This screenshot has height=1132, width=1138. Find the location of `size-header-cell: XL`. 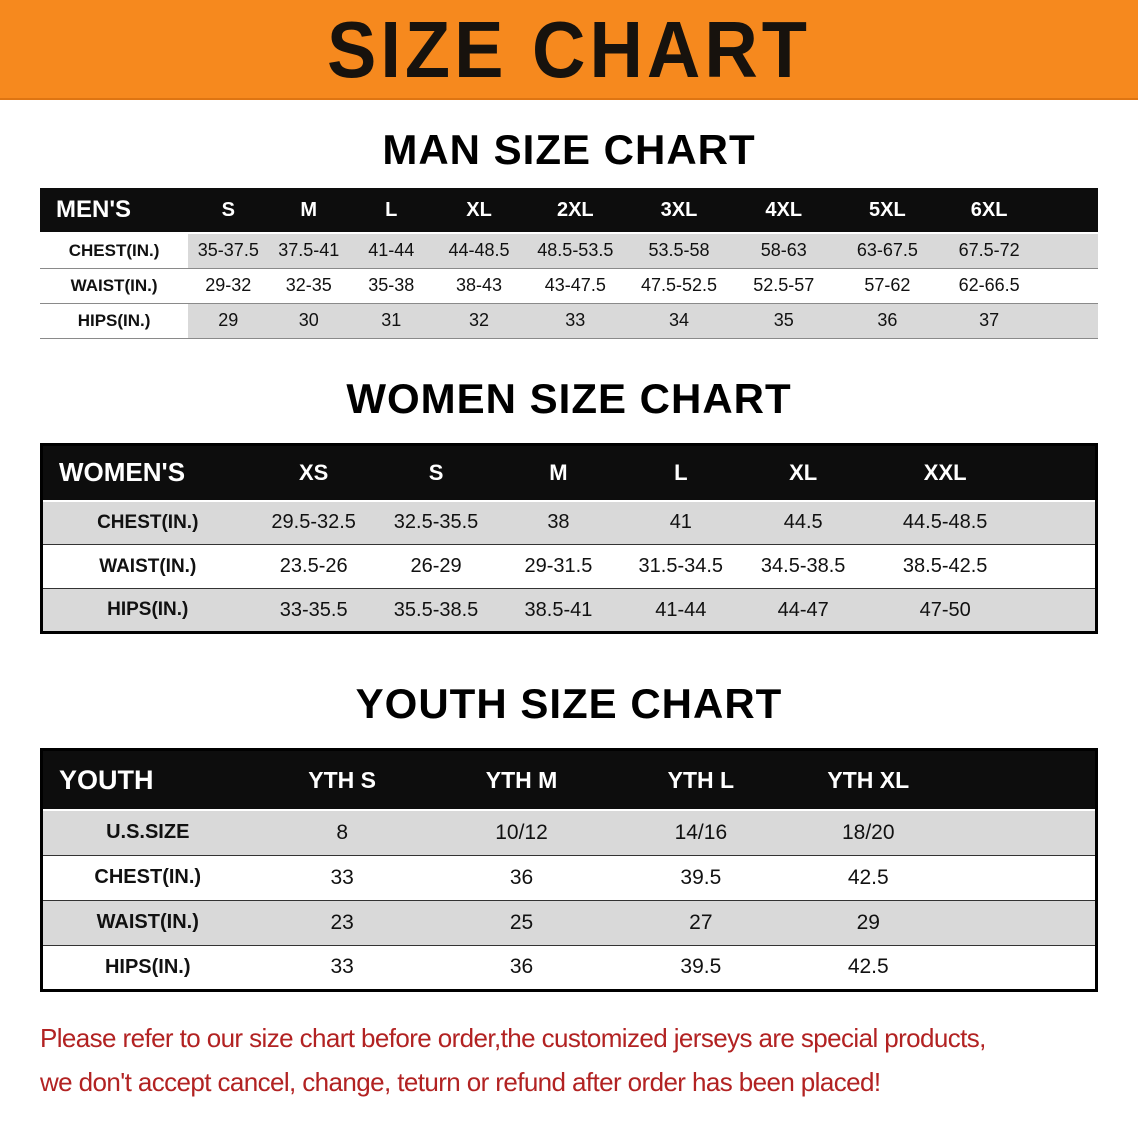

size-header-cell: XL is located at coordinates (803, 472).